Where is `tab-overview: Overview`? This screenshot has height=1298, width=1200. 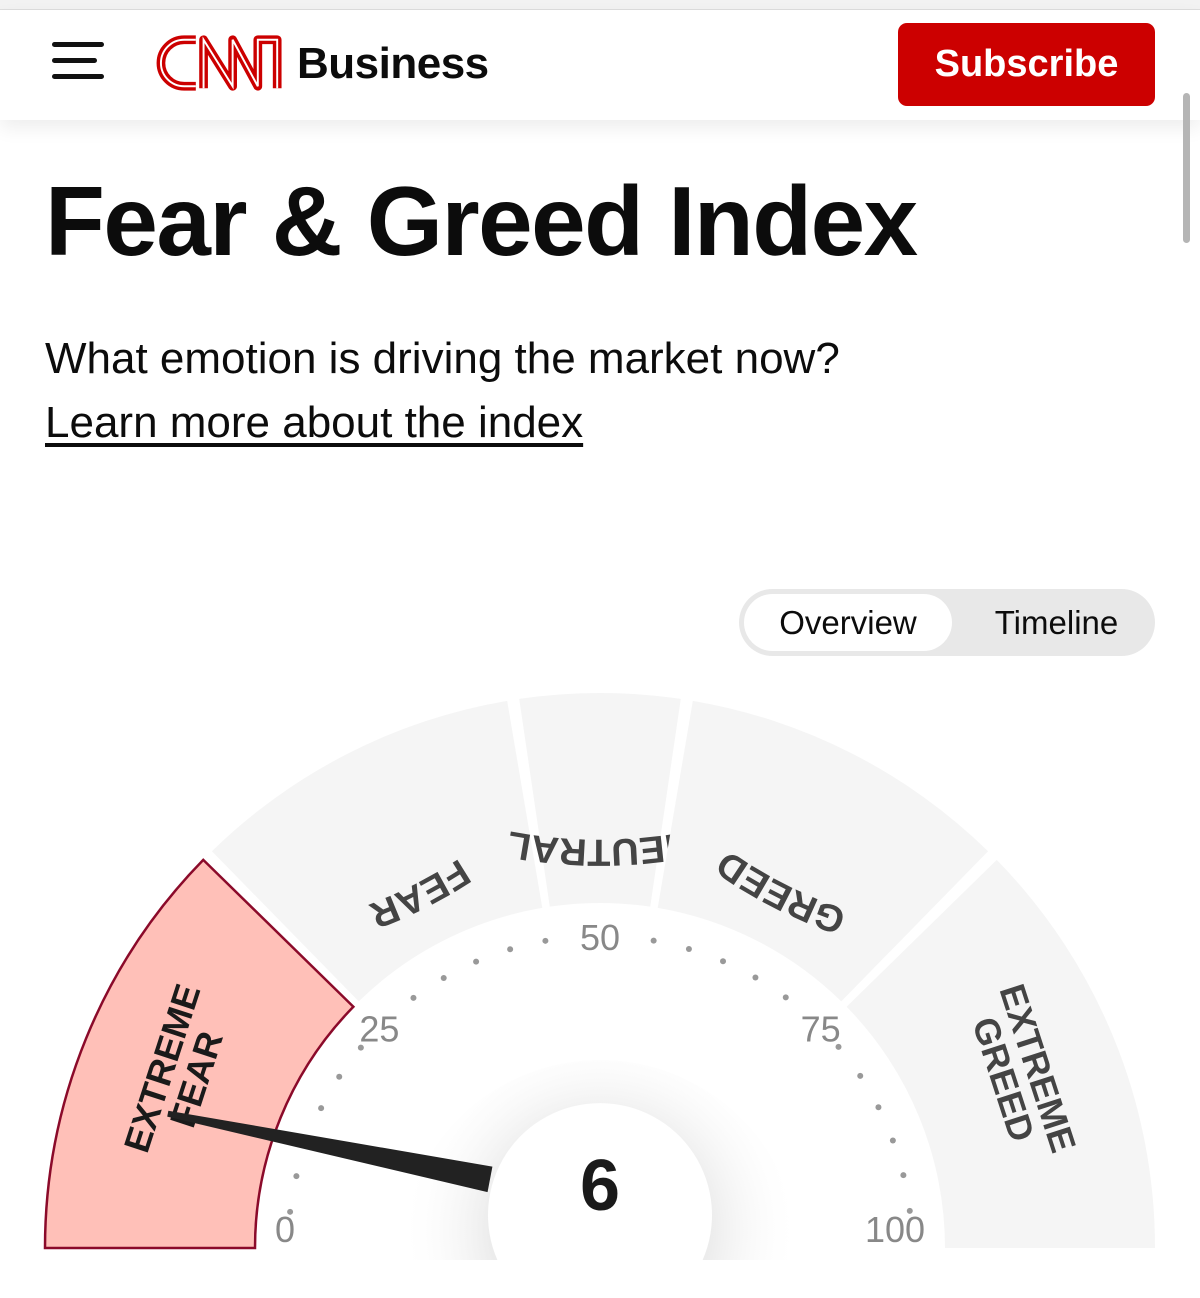
tab-overview: Overview is located at coordinates (848, 622).